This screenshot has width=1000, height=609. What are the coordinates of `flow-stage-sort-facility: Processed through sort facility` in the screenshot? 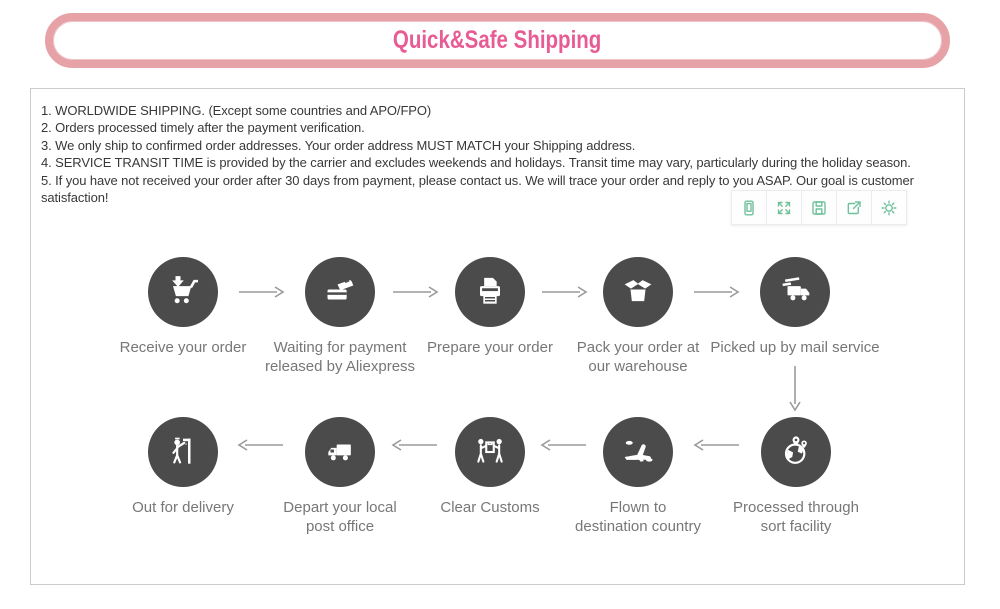 It's located at (796, 476).